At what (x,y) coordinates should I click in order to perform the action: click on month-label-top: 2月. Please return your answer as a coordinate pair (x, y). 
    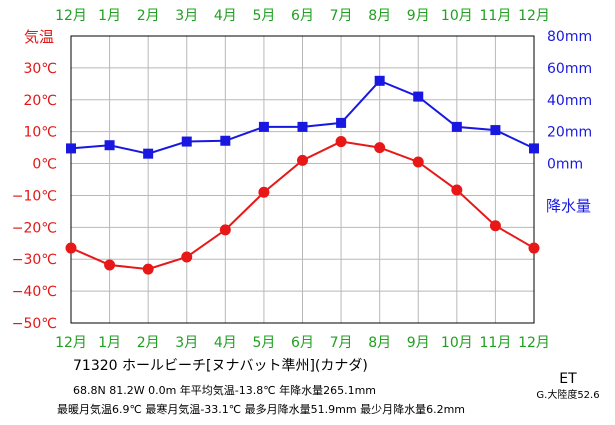
    Looking at the image, I should click on (148, 16).